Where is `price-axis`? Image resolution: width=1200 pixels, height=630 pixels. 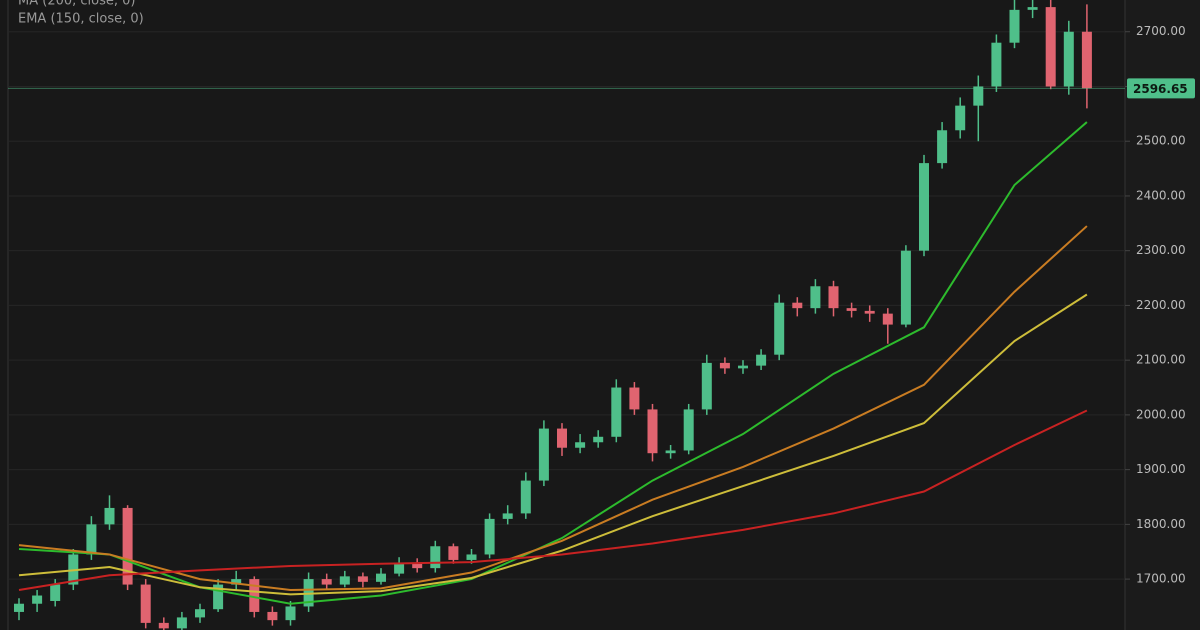
price-axis is located at coordinates (1162, 315).